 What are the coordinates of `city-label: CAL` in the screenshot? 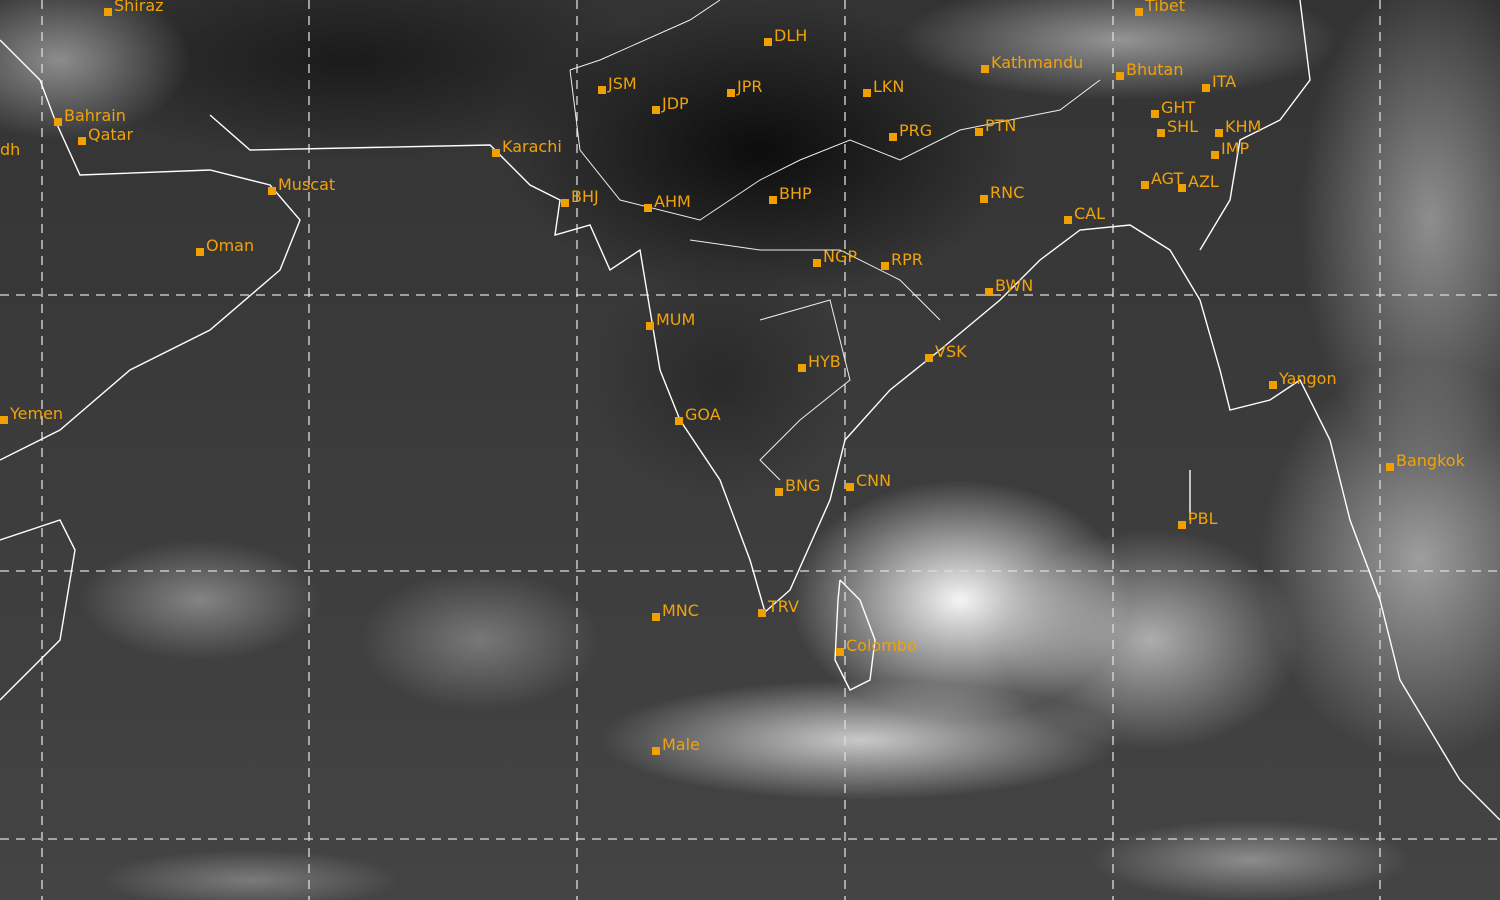 It's located at (1090, 213).